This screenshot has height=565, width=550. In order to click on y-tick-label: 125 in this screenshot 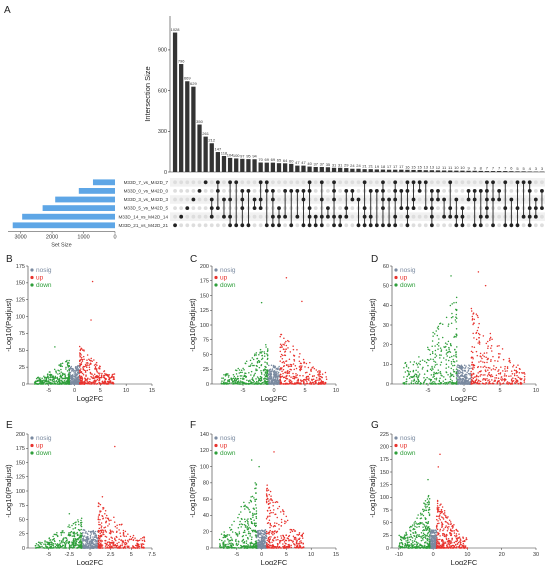, I will do `click(20, 478)`.